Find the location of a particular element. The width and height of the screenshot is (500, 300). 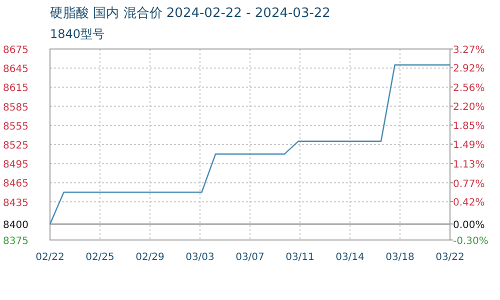

y2-tick-label: 2.20% is located at coordinates (469, 108).